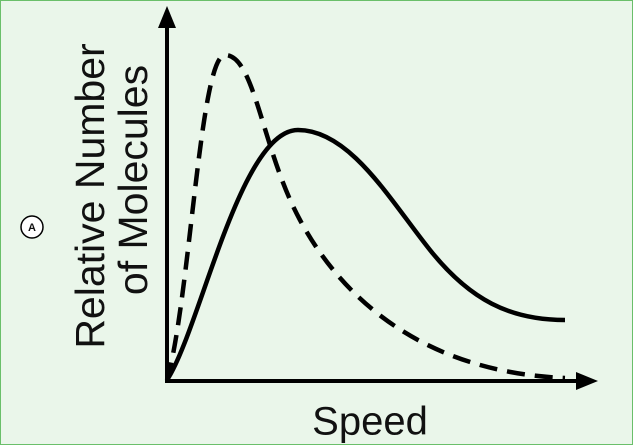 This screenshot has height=445, width=633. I want to click on y-axis-arrow, so click(167, 17).